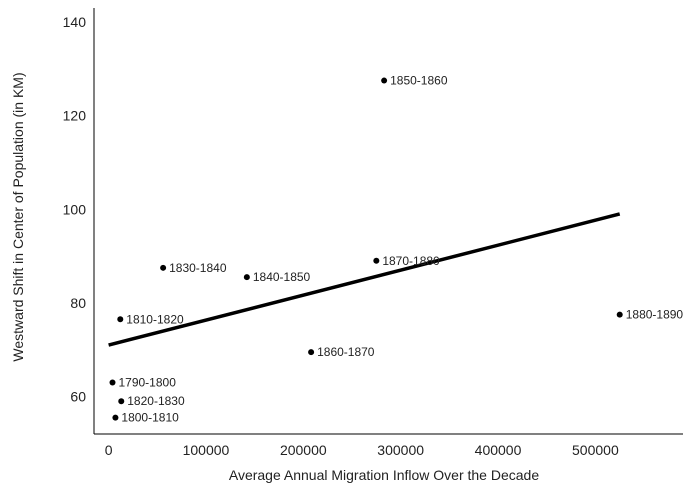 The image size is (683, 489). I want to click on point-label: 1830-1840, so click(198, 268).